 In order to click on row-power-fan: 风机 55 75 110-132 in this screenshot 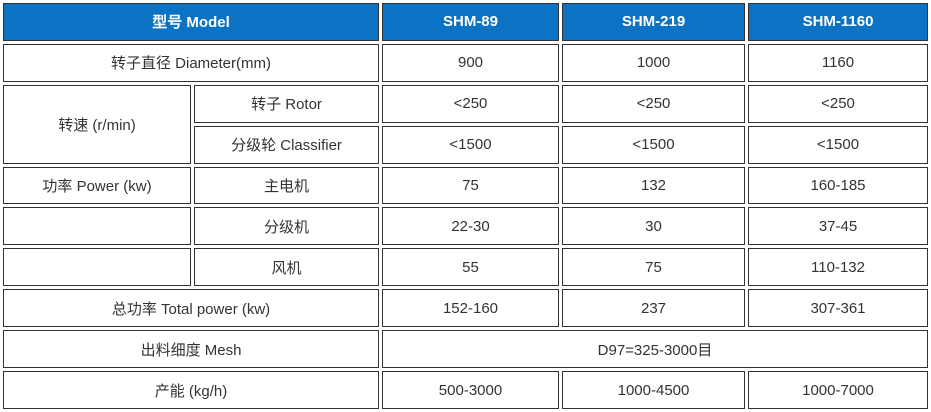, I will do `click(465, 267)`.